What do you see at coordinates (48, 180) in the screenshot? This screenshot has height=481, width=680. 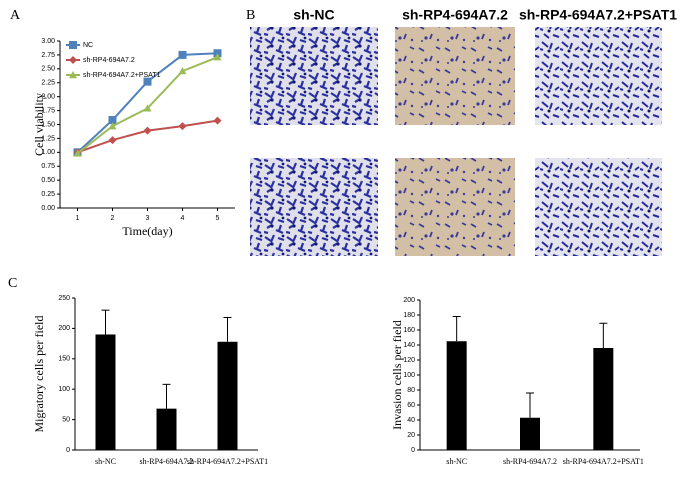 I see `y-tick-label: 0.50` at bounding box center [48, 180].